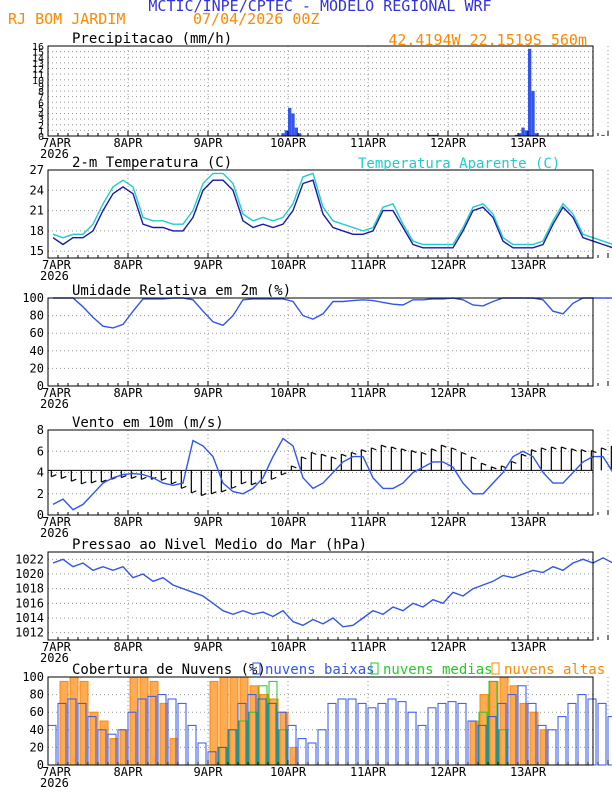 The height and width of the screenshot is (792, 612). What do you see at coordinates (37, 316) in the screenshot?
I see `y-tick-label: 80` at bounding box center [37, 316].